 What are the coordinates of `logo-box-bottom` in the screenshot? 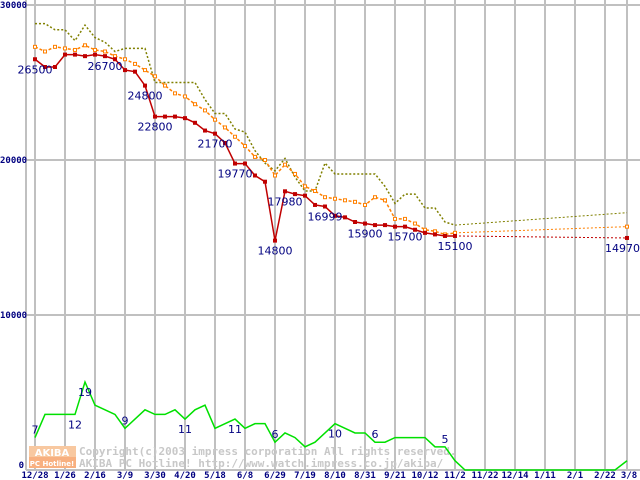 It's located at (52, 462).